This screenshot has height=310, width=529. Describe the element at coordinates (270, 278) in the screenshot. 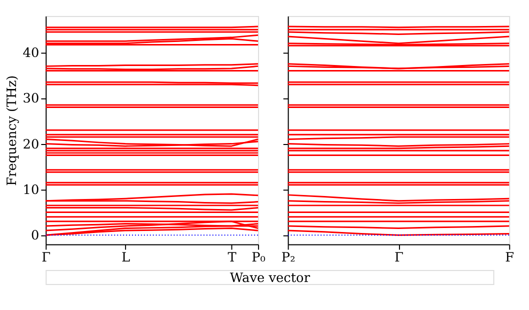

I see `x-axis-title: Wave vector` at that location.